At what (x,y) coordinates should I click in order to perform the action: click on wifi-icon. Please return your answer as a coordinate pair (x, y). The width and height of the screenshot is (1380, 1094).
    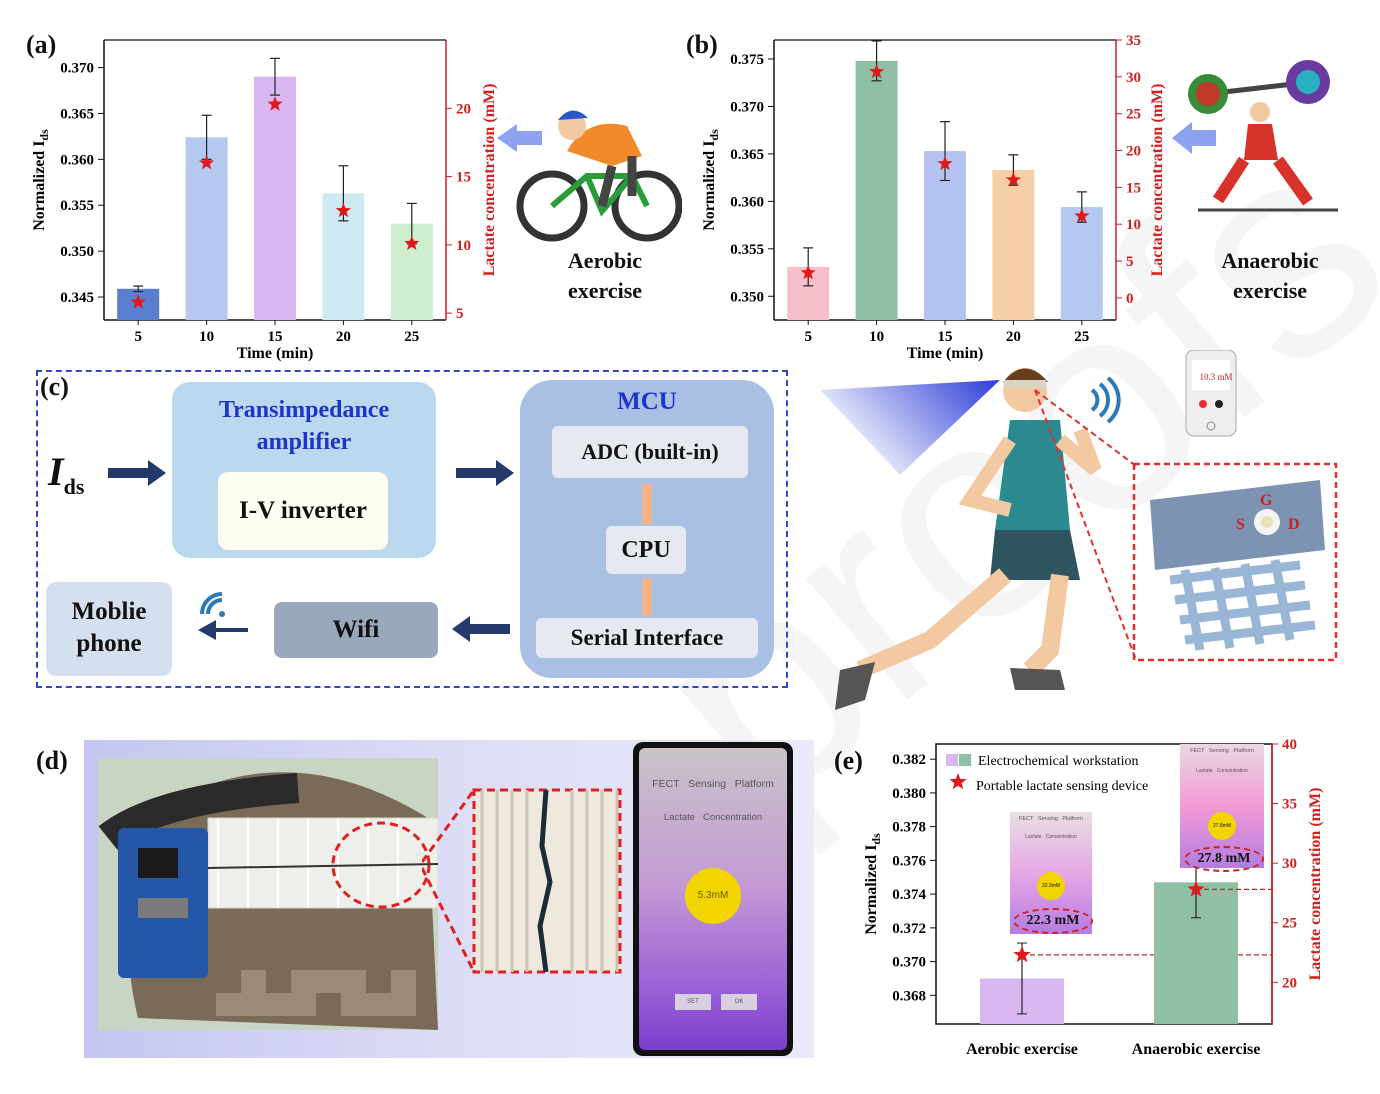
    Looking at the image, I should click on (223, 616).